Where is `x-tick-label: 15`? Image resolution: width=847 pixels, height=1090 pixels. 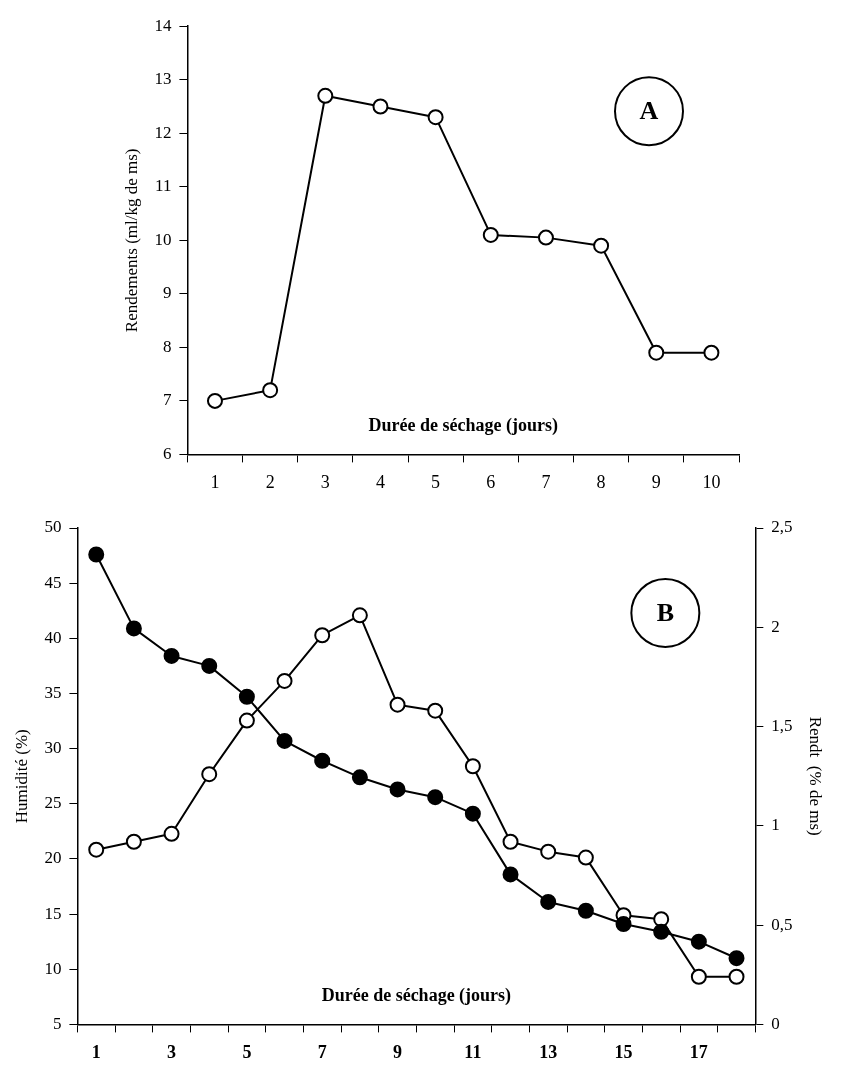
x-tick-label: 15 is located at coordinates (623, 1051).